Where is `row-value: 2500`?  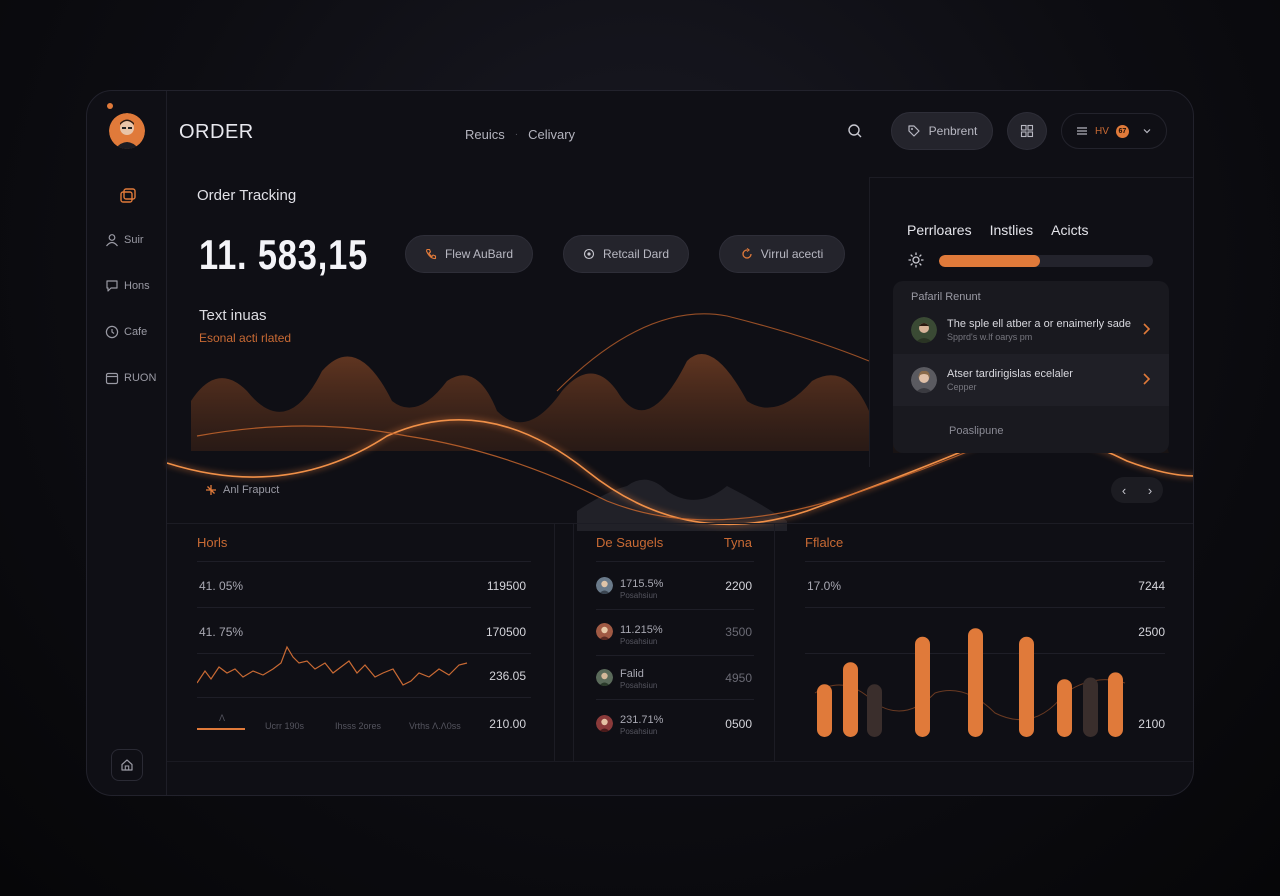
row-value: 2500 is located at coordinates (1151, 632).